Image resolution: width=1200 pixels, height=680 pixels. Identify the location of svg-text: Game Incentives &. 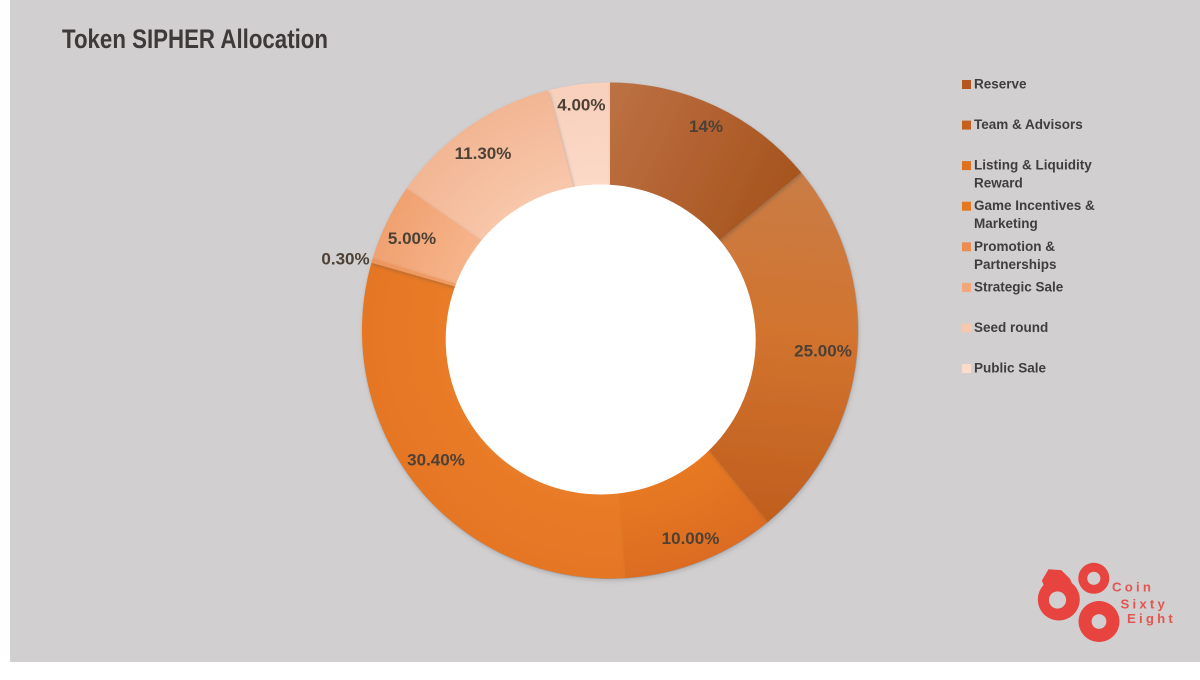
(1034, 205).